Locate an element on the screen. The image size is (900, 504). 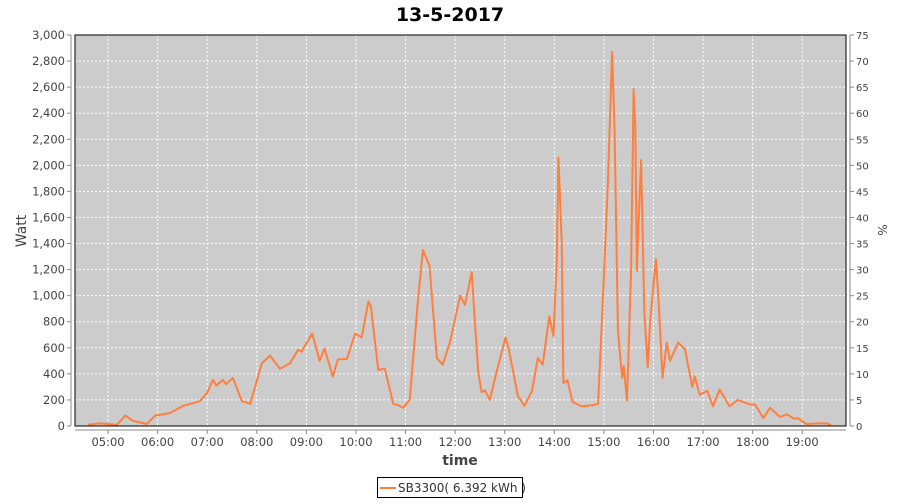
x-tick-label: 08:00 is located at coordinates (256, 442).